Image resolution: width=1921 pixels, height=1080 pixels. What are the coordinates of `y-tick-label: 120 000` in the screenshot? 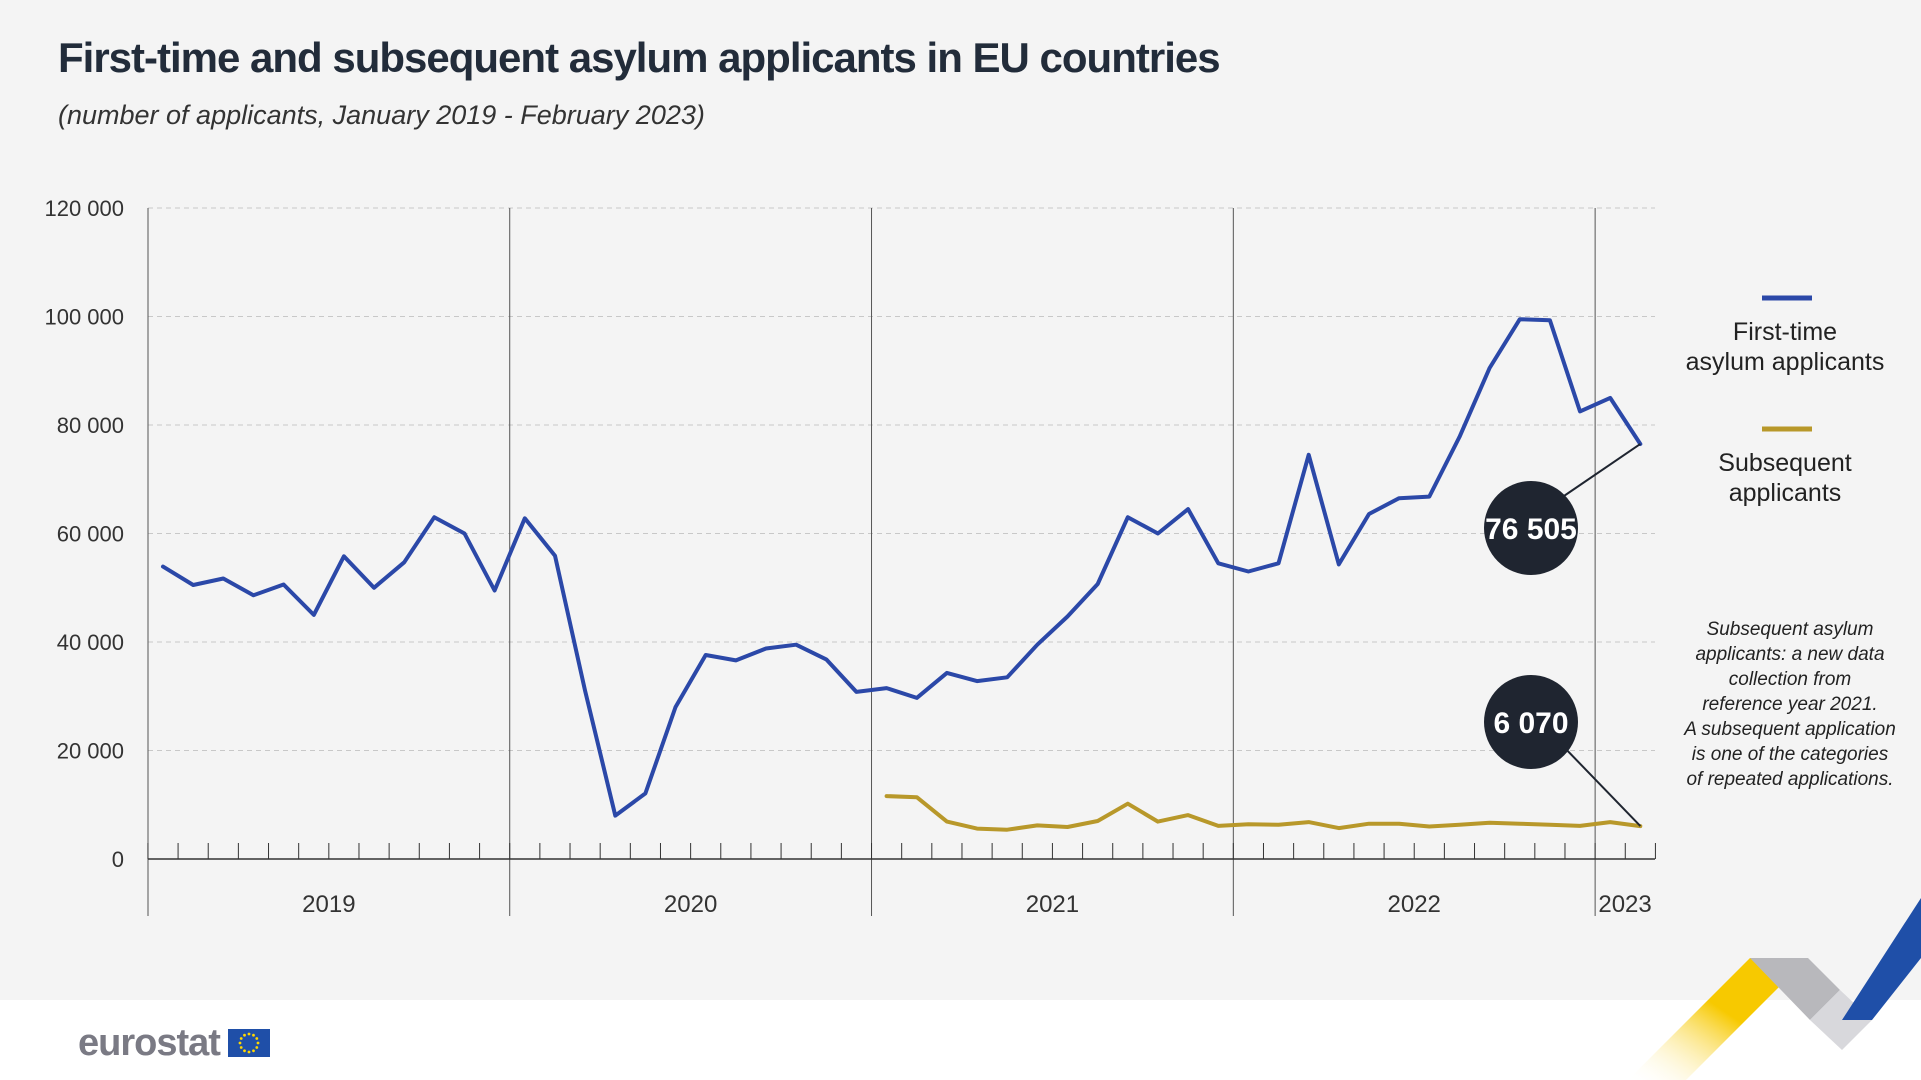 It's located at (84, 208).